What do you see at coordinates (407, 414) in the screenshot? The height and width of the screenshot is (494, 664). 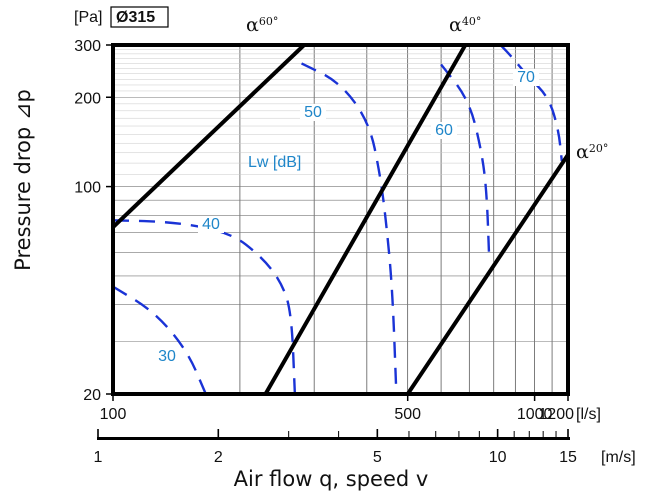 I see `x-tick-label-500: 500` at bounding box center [407, 414].